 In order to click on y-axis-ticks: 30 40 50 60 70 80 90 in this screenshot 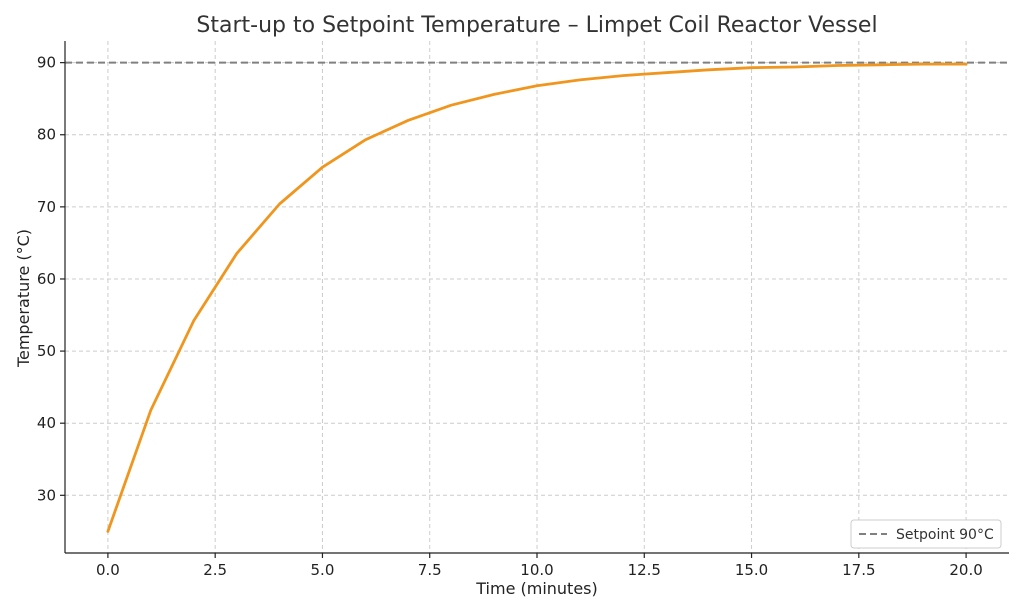, I will do `click(51, 279)`.